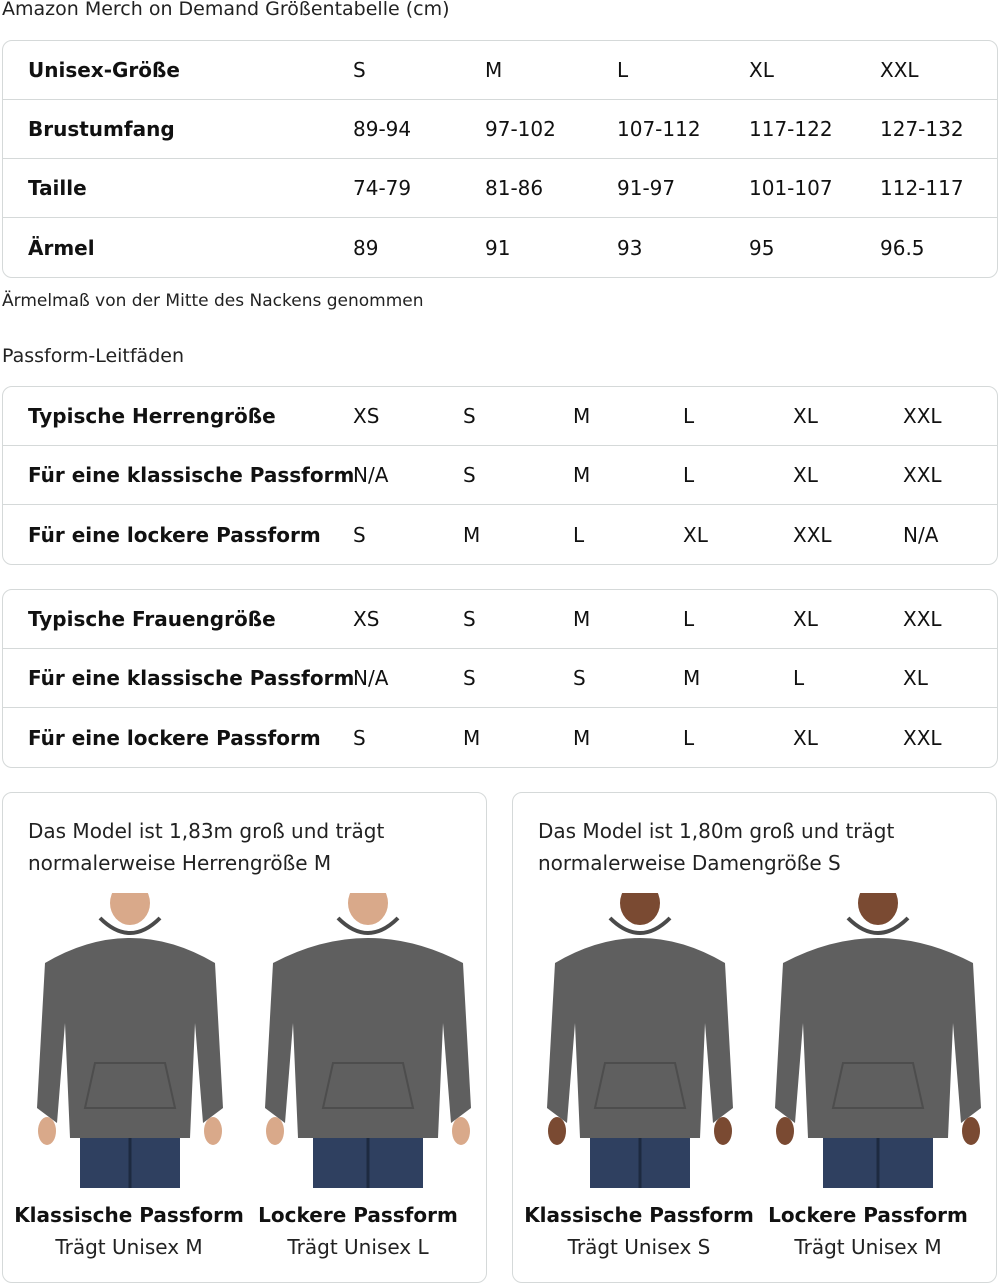 The height and width of the screenshot is (1285, 1000). I want to click on cell-value: 93, so click(630, 247).